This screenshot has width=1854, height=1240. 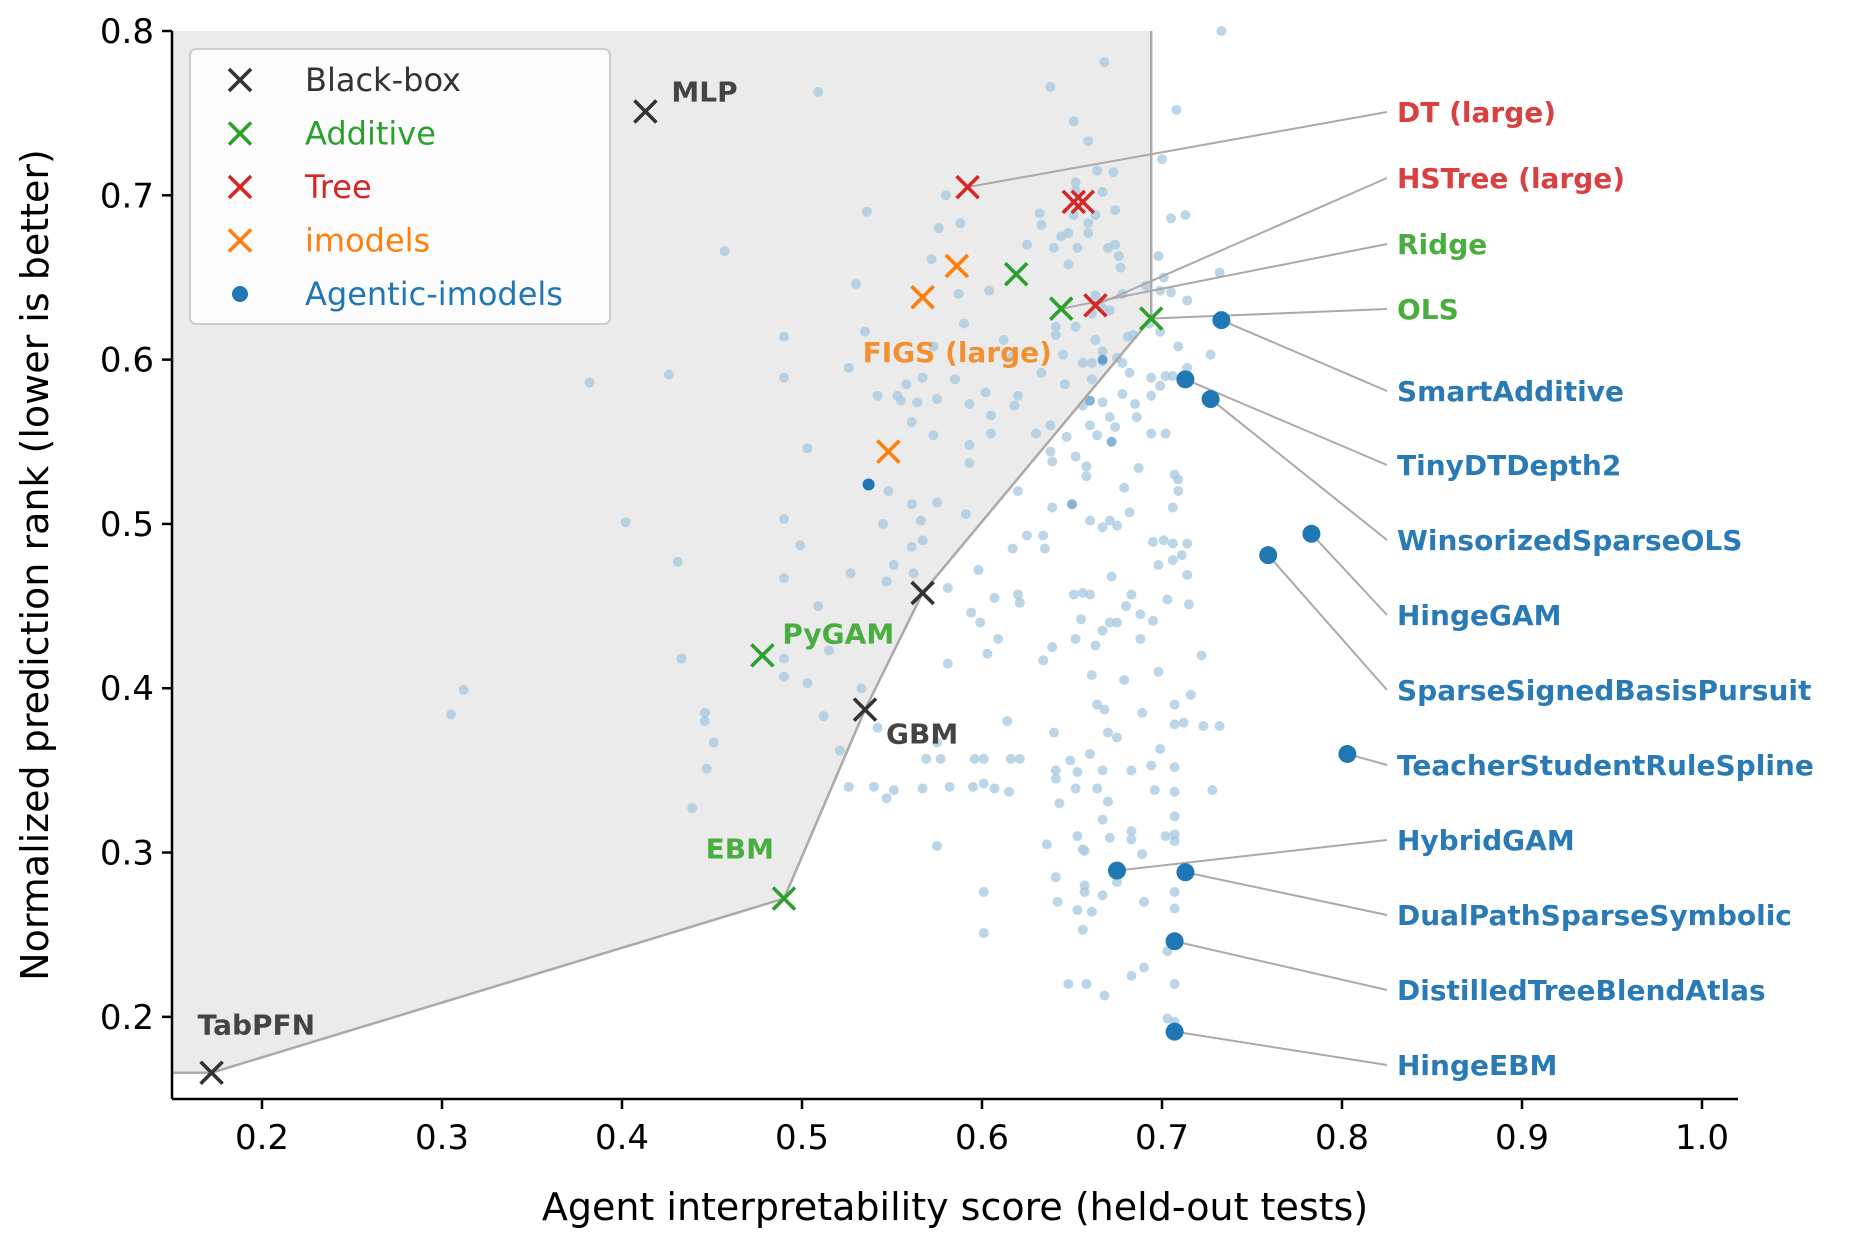 I want to click on point-ebm, so click(x=784, y=898).